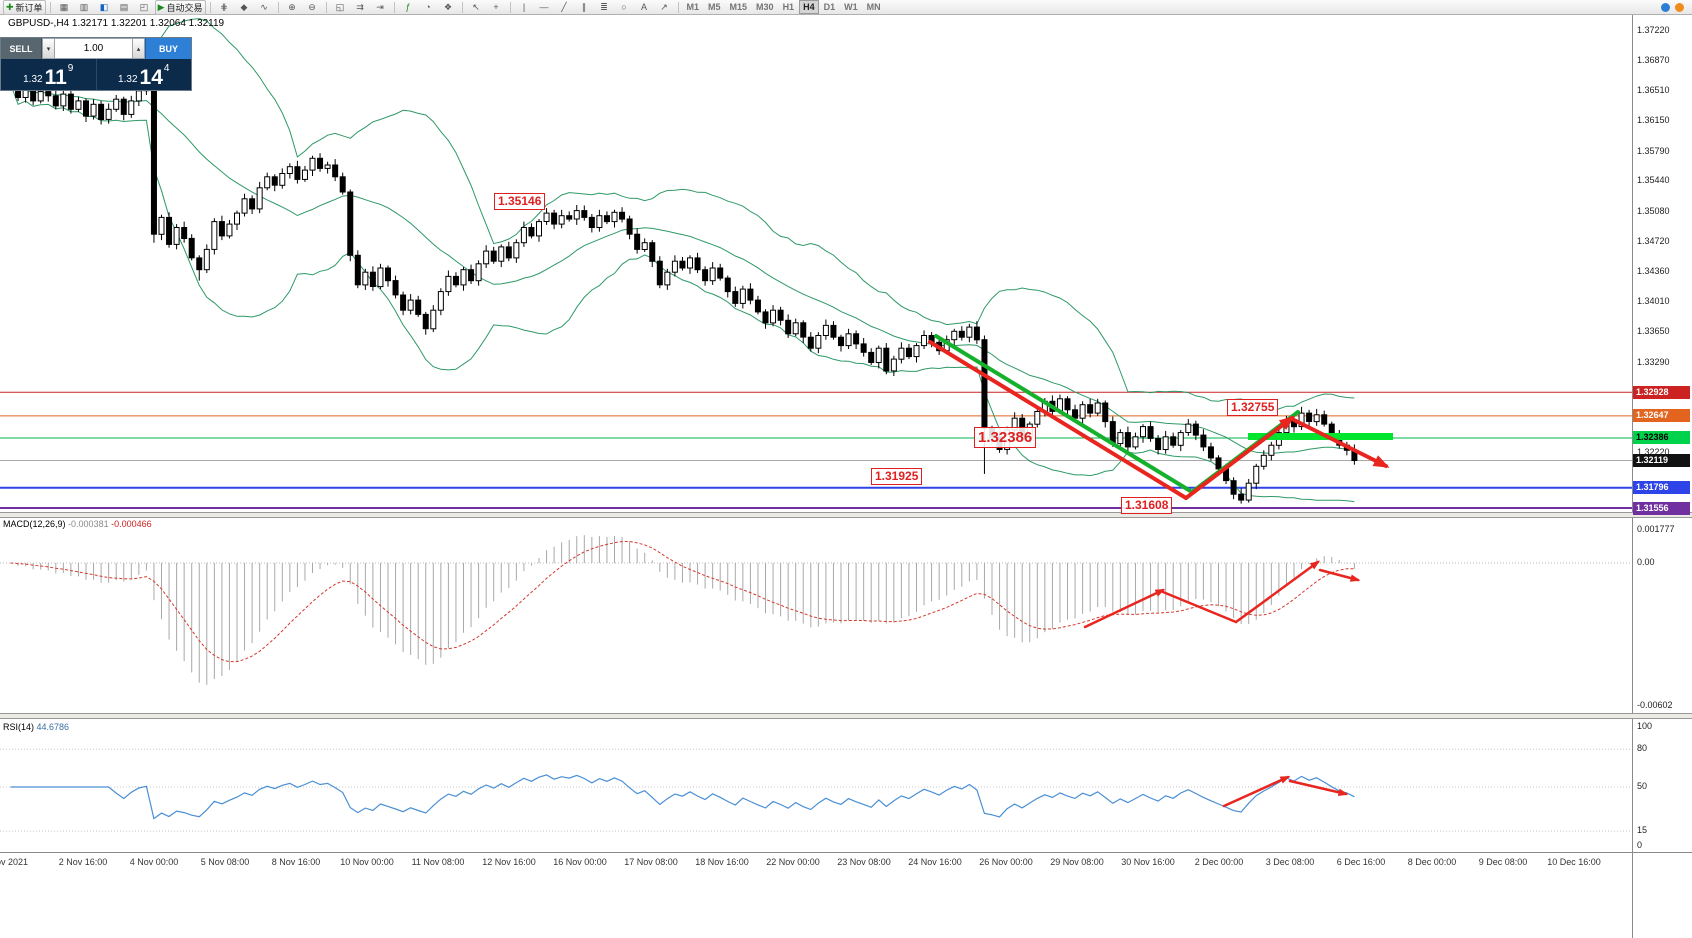 This screenshot has width=1692, height=938. What do you see at coordinates (48, 48) in the screenshot?
I see `lot-decrease-button: ▾` at bounding box center [48, 48].